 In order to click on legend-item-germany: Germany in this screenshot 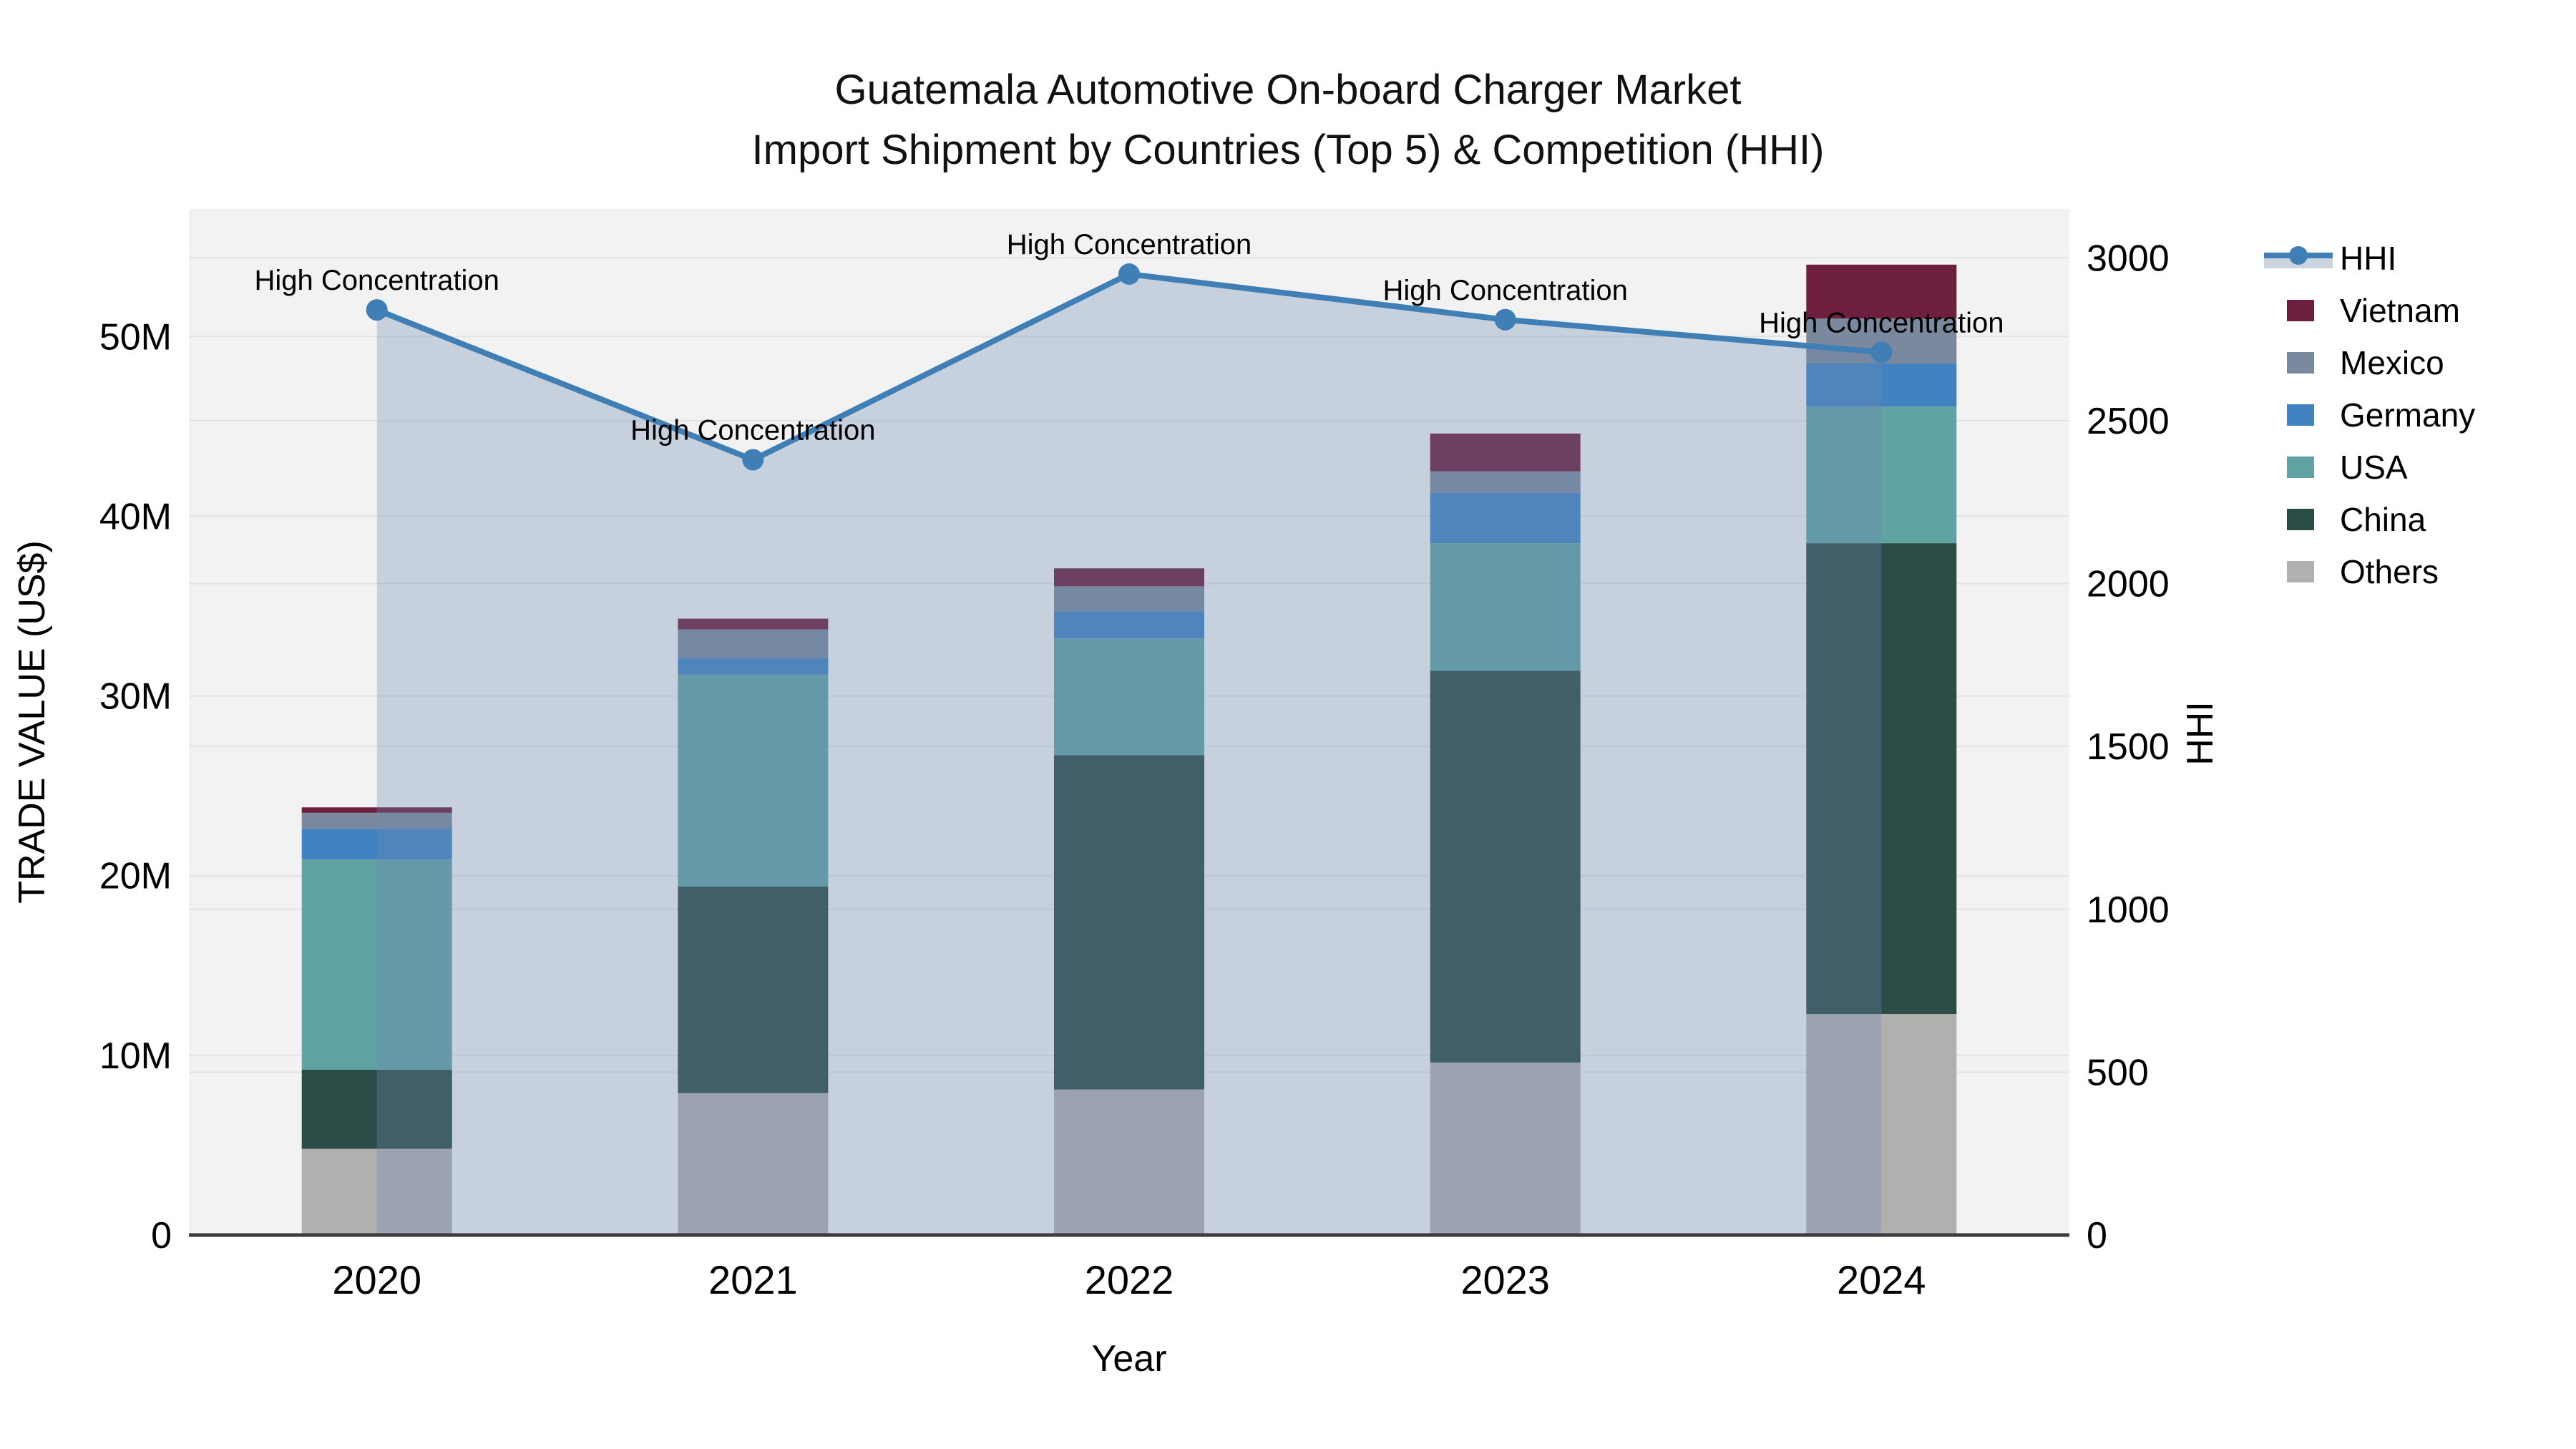, I will do `click(2368, 415)`.